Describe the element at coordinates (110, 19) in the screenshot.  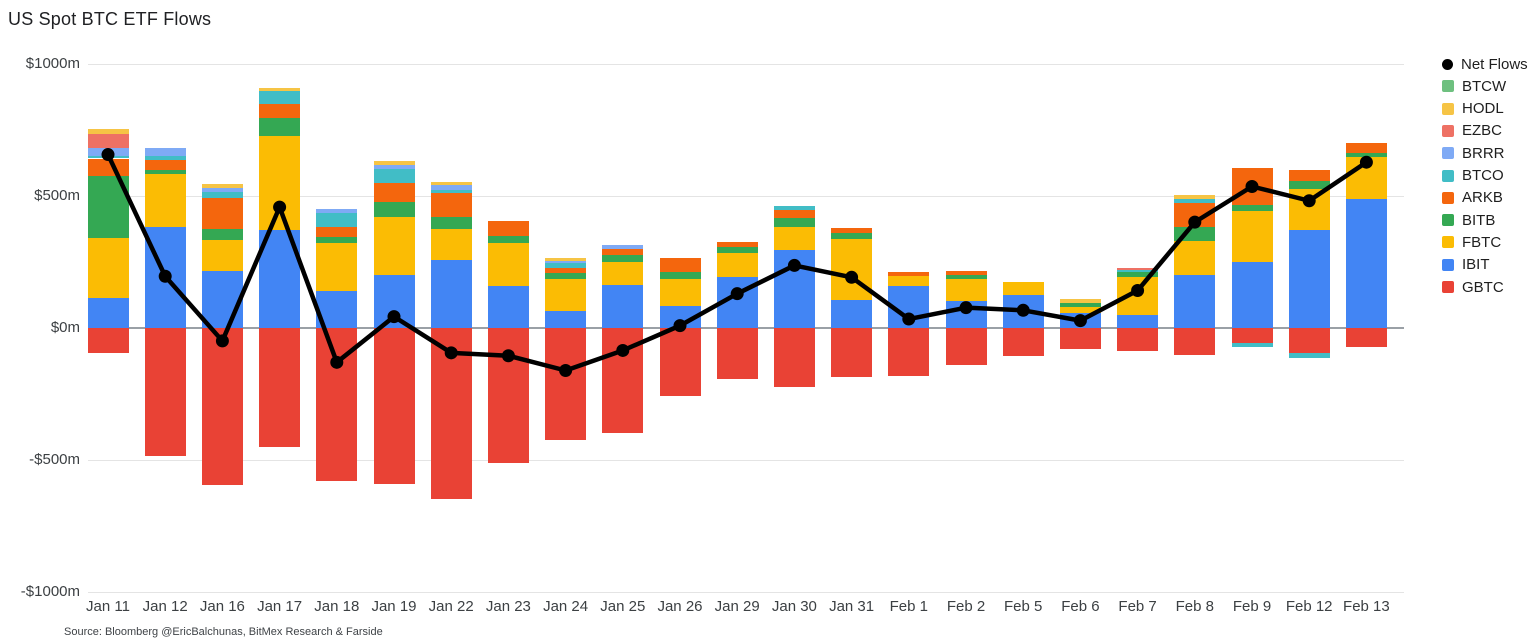
I see `chart-title: US Spot BTC ETF Flows` at that location.